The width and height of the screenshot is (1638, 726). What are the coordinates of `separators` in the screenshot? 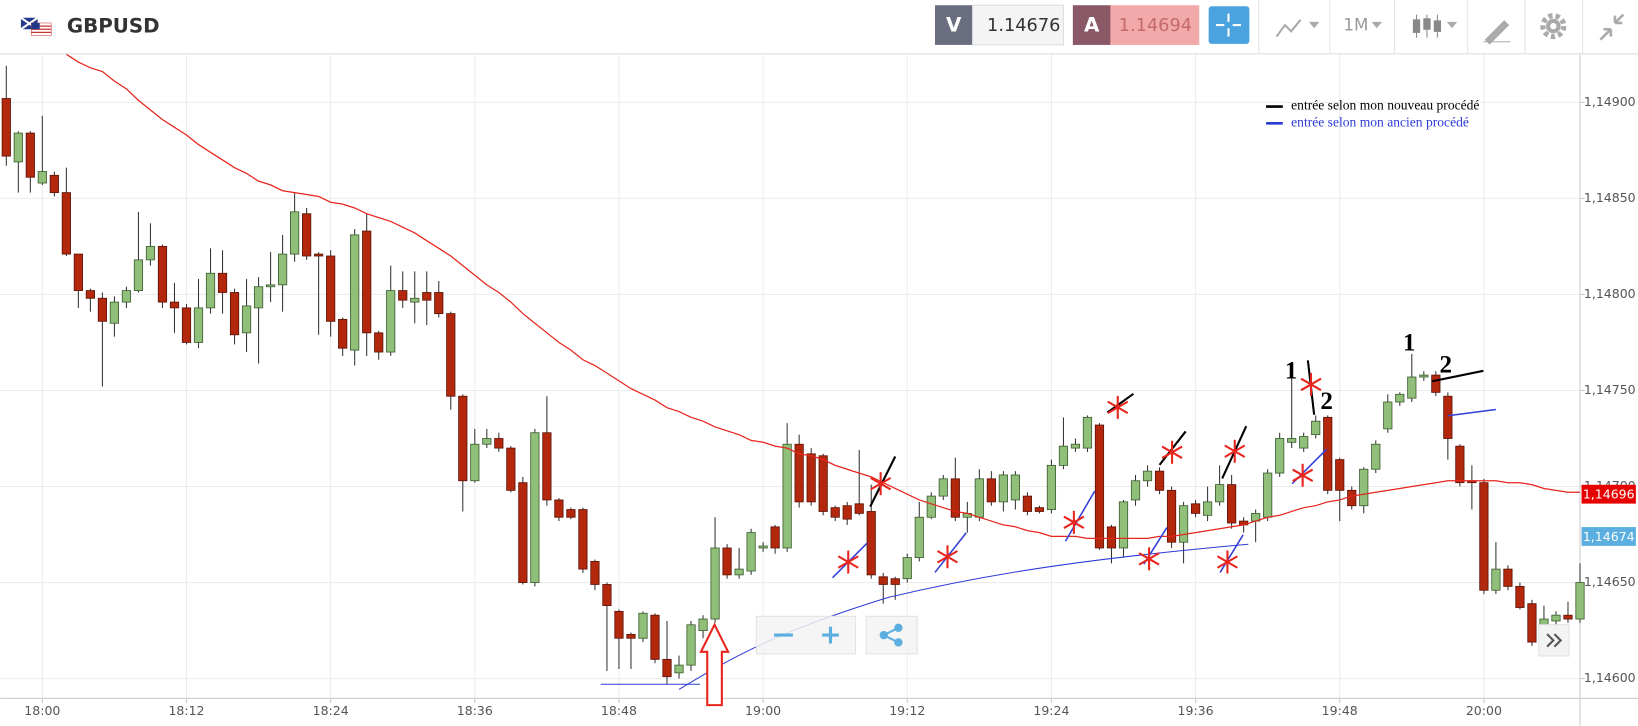 It's located at (1421, 27).